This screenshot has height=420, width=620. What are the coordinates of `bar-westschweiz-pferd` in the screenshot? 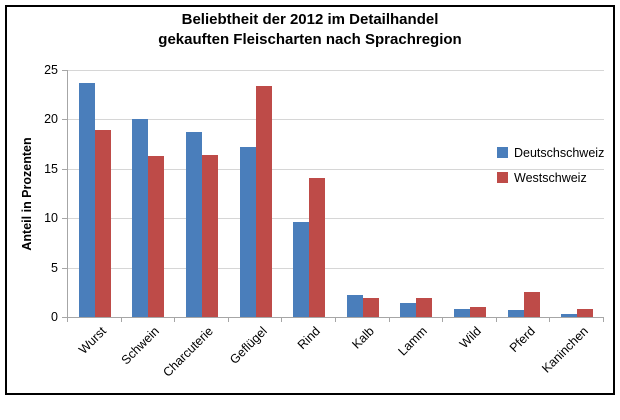 It's located at (531, 304).